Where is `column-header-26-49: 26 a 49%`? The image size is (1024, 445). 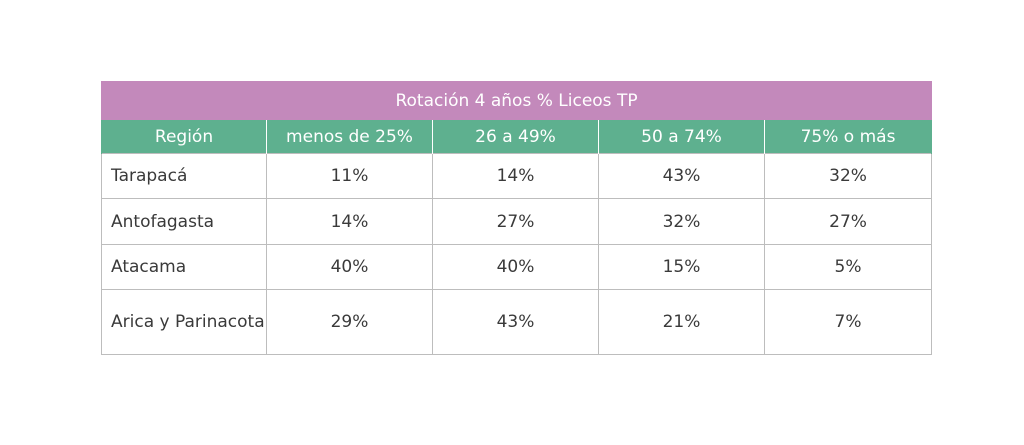
column-header-26-49: 26 a 49% is located at coordinates (515, 136).